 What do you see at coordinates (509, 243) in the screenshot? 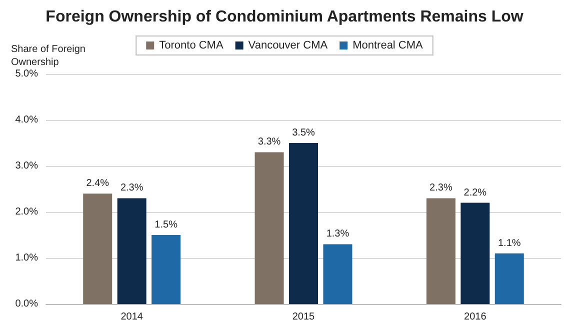
I see `data-label: 1.1%` at bounding box center [509, 243].